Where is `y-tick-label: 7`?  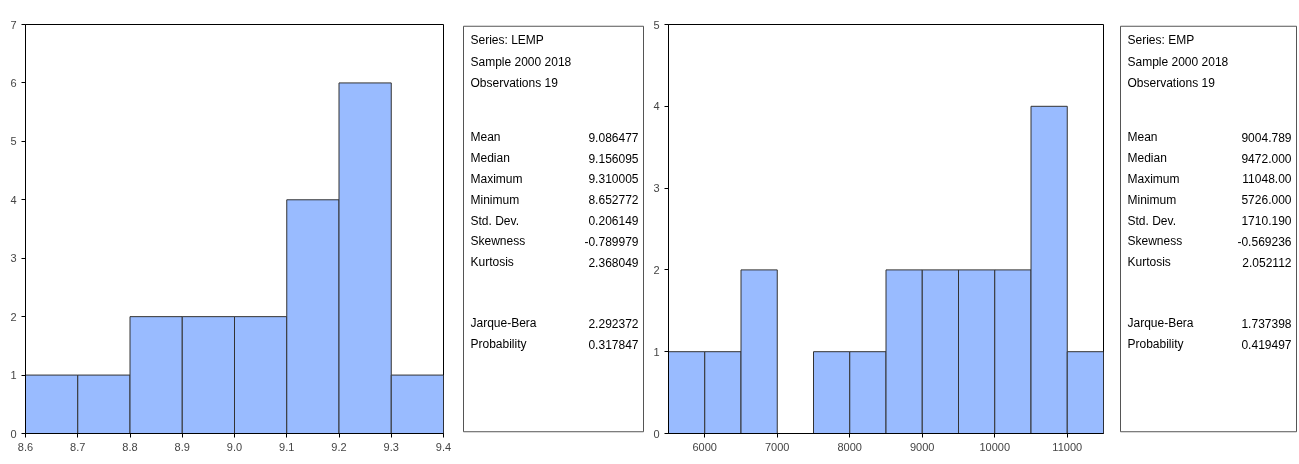
y-tick-label: 7 is located at coordinates (13, 24).